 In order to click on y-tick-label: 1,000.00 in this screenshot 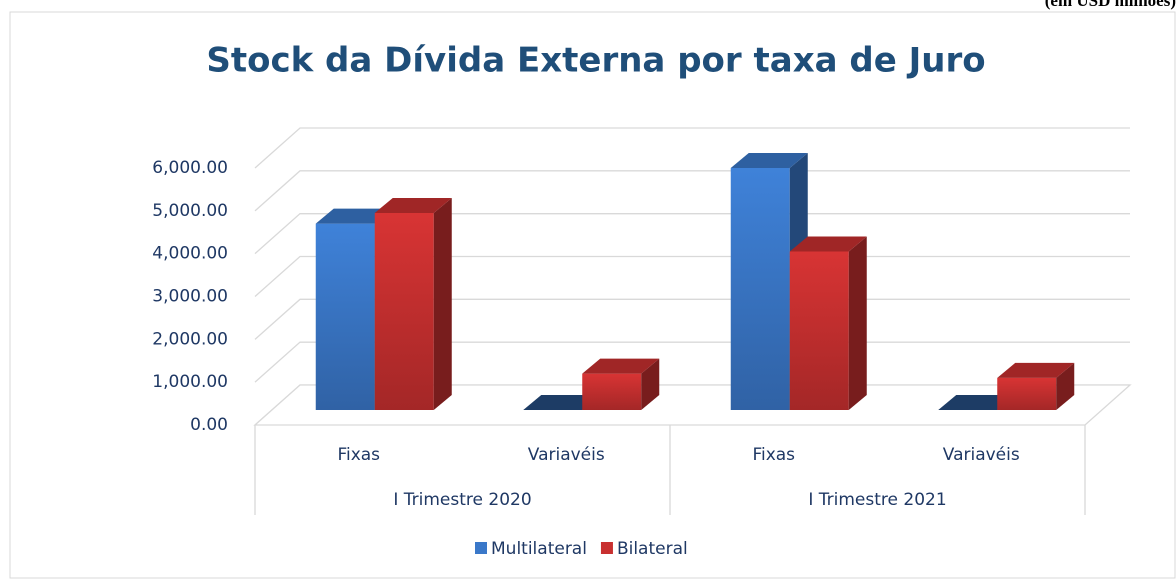, I will do `click(190, 382)`.